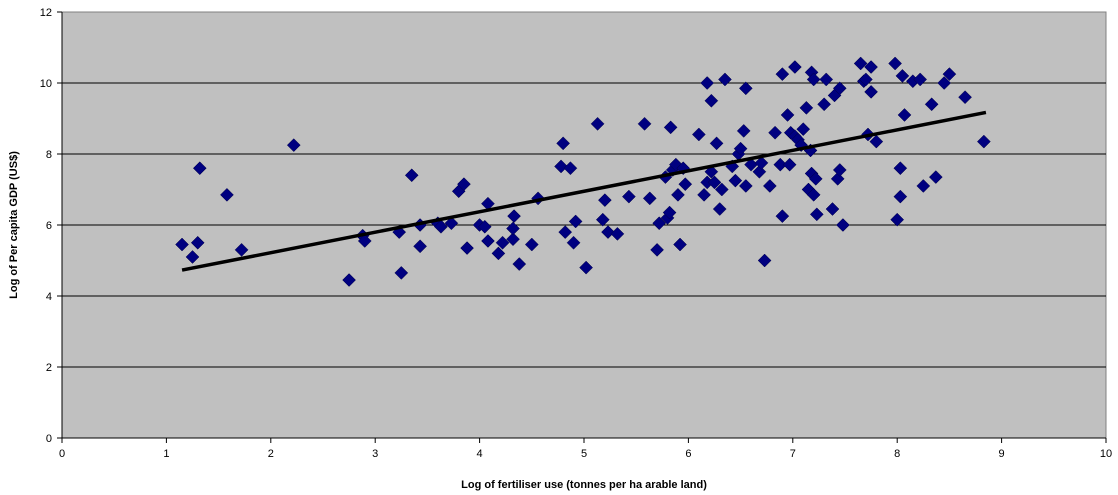 The width and height of the screenshot is (1118, 495). I want to click on y-tick-label: 4, so click(49, 297).